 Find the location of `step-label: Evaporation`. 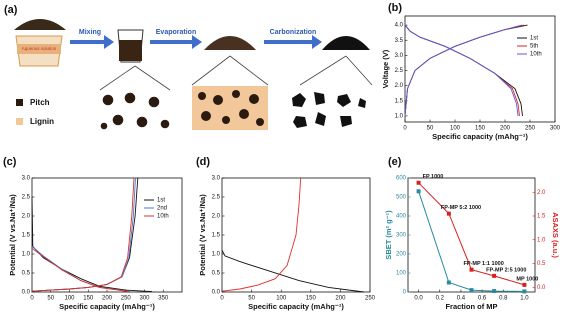

step-label: Evaporation is located at coordinates (176, 32).